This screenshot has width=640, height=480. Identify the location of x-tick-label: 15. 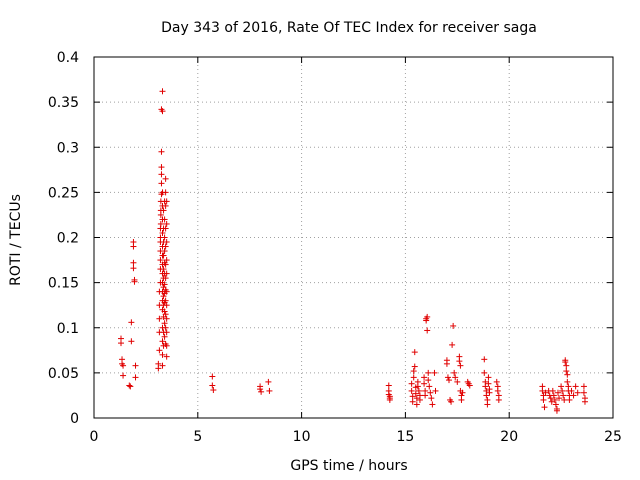
(405, 437).